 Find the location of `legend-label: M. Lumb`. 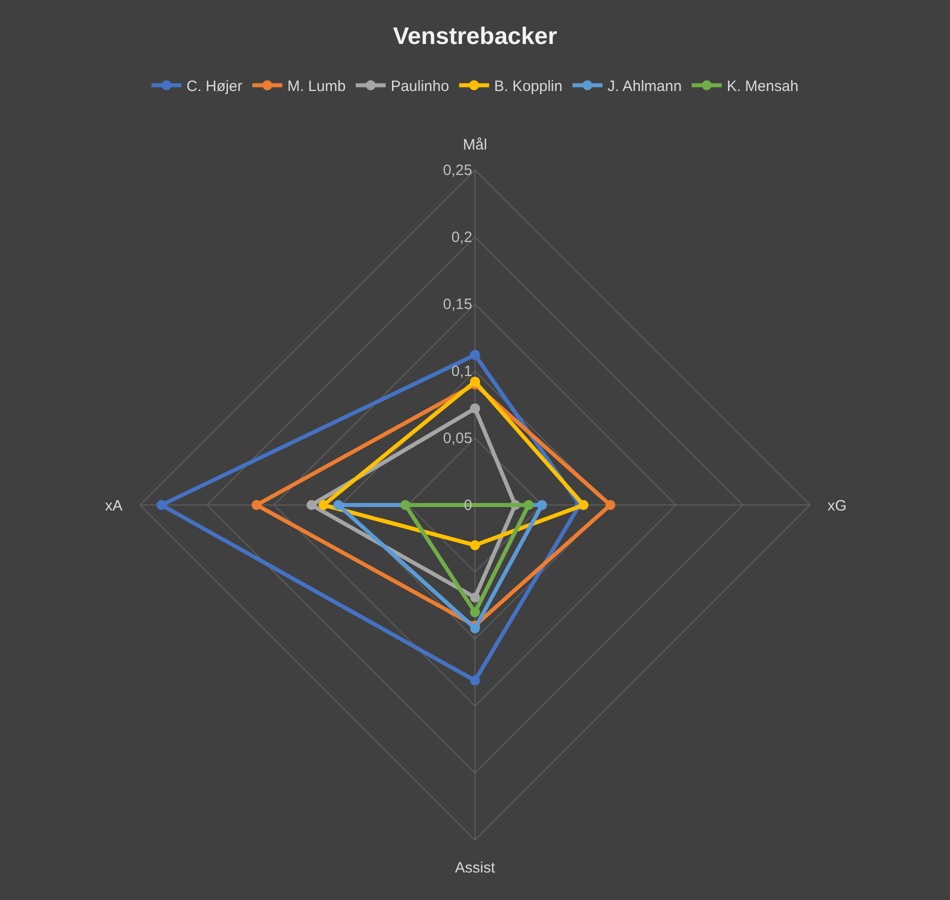

legend-label: M. Lumb is located at coordinates (316, 87).